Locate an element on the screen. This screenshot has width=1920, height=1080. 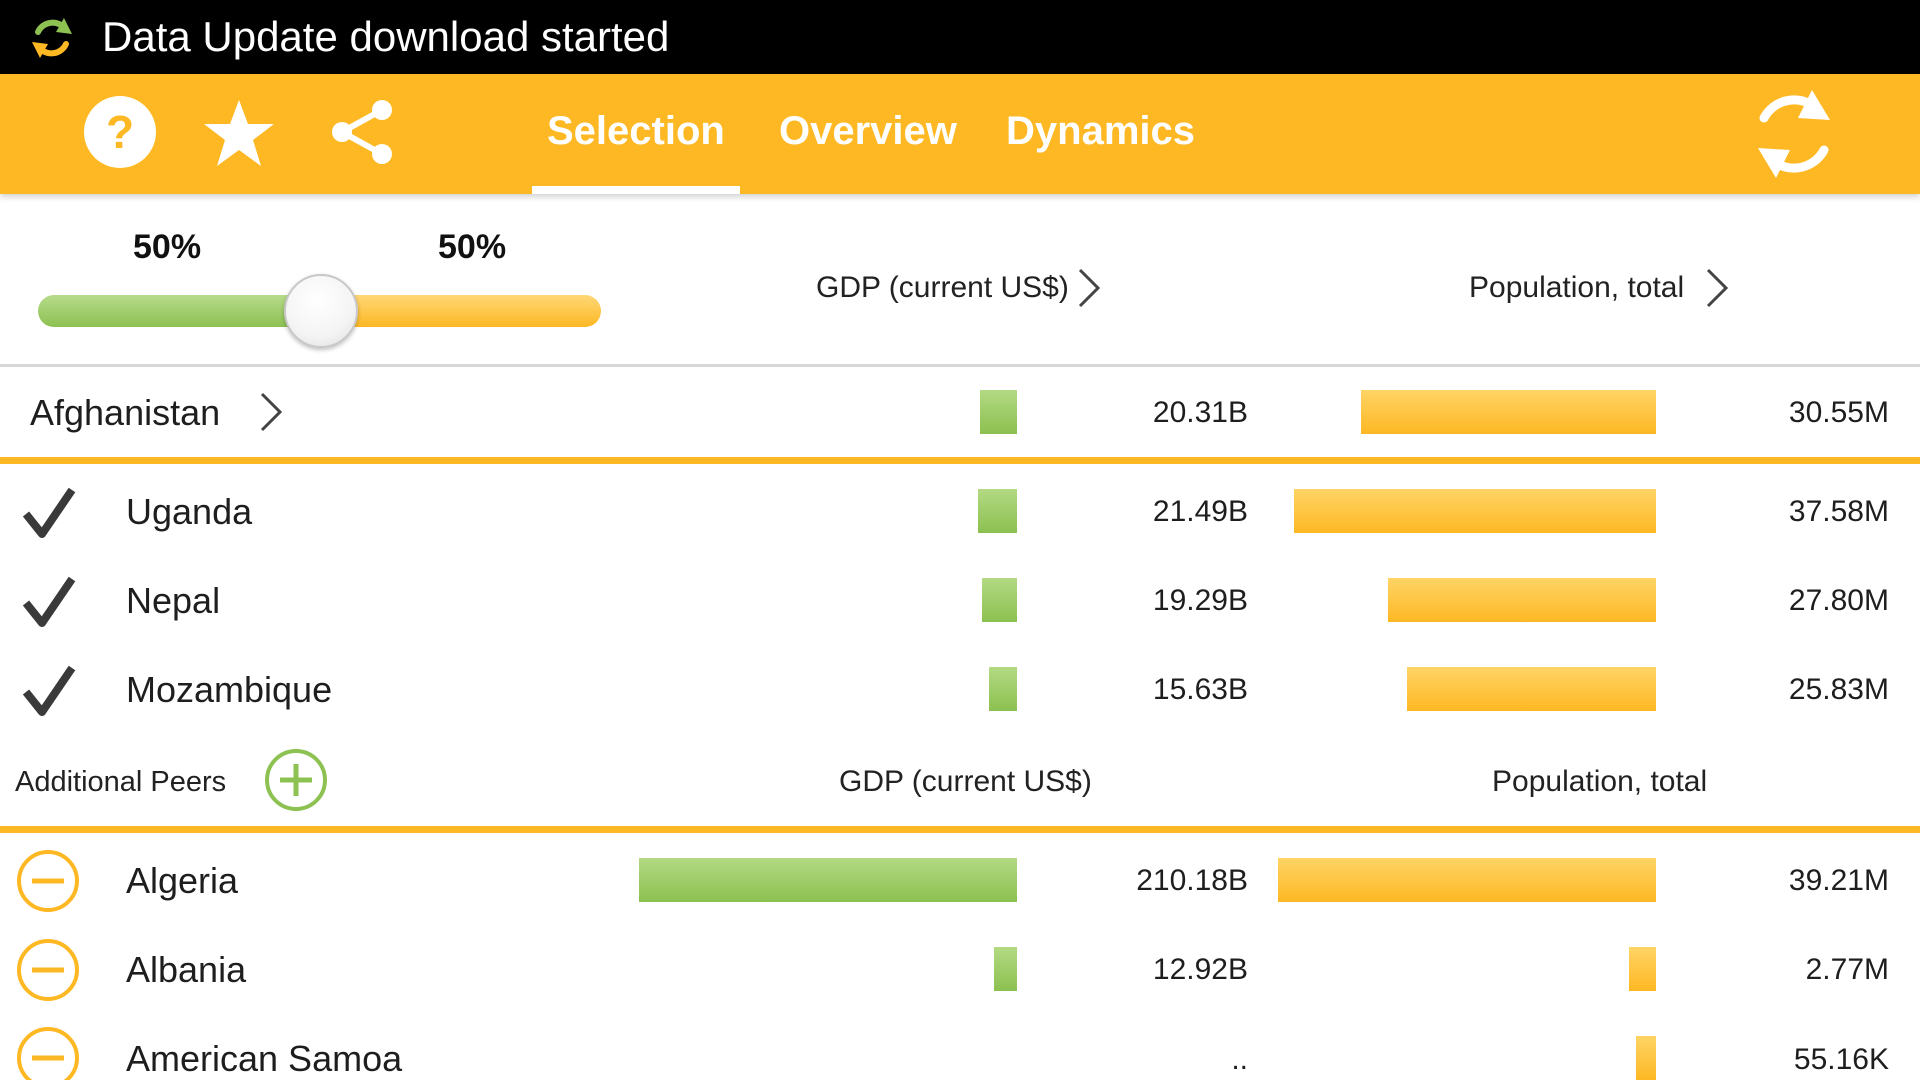
tab-selection: Selection is located at coordinates (636, 131).